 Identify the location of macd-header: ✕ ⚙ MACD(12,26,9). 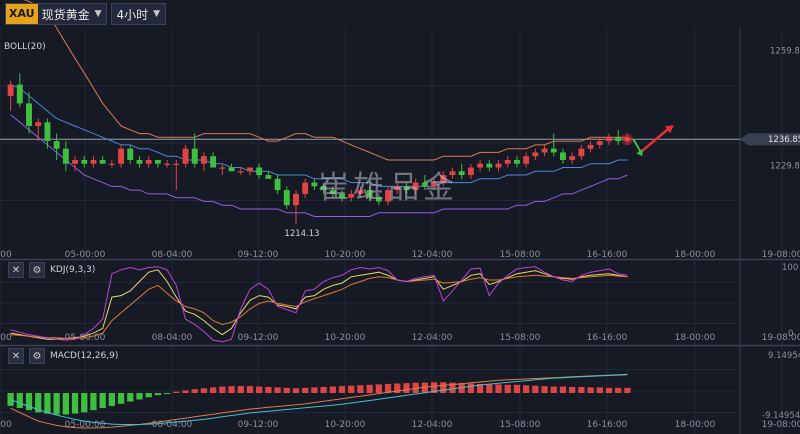
(63, 356).